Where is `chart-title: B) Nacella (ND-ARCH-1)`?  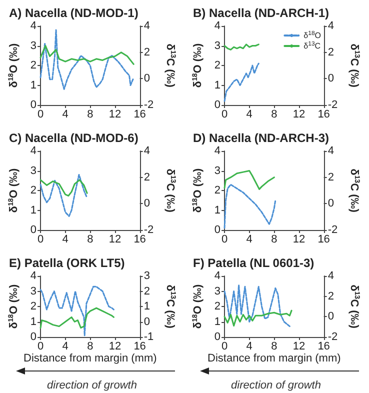 chart-title: B) Nacella (ND-ARCH-1) is located at coordinates (261, 13).